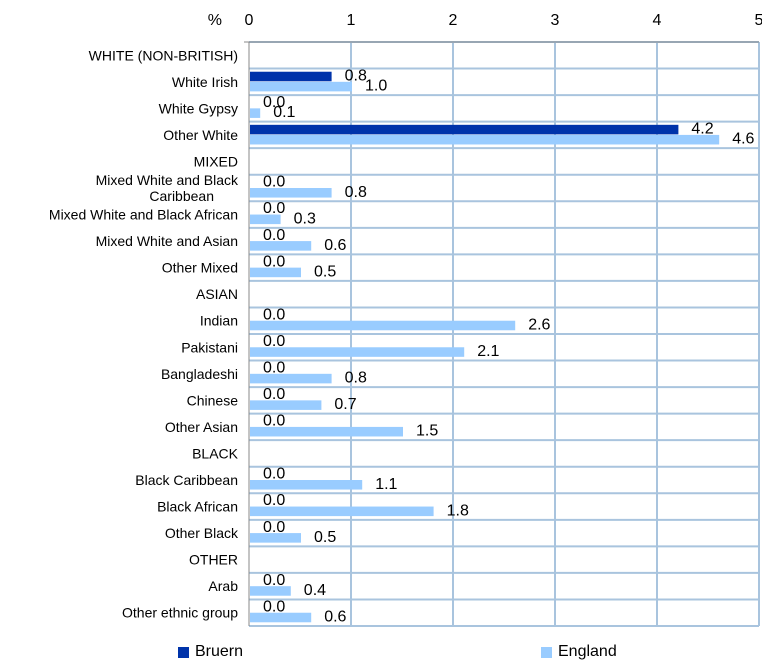  Describe the element at coordinates (198, 108) in the screenshot. I see `category-label: White Gypsy` at that location.